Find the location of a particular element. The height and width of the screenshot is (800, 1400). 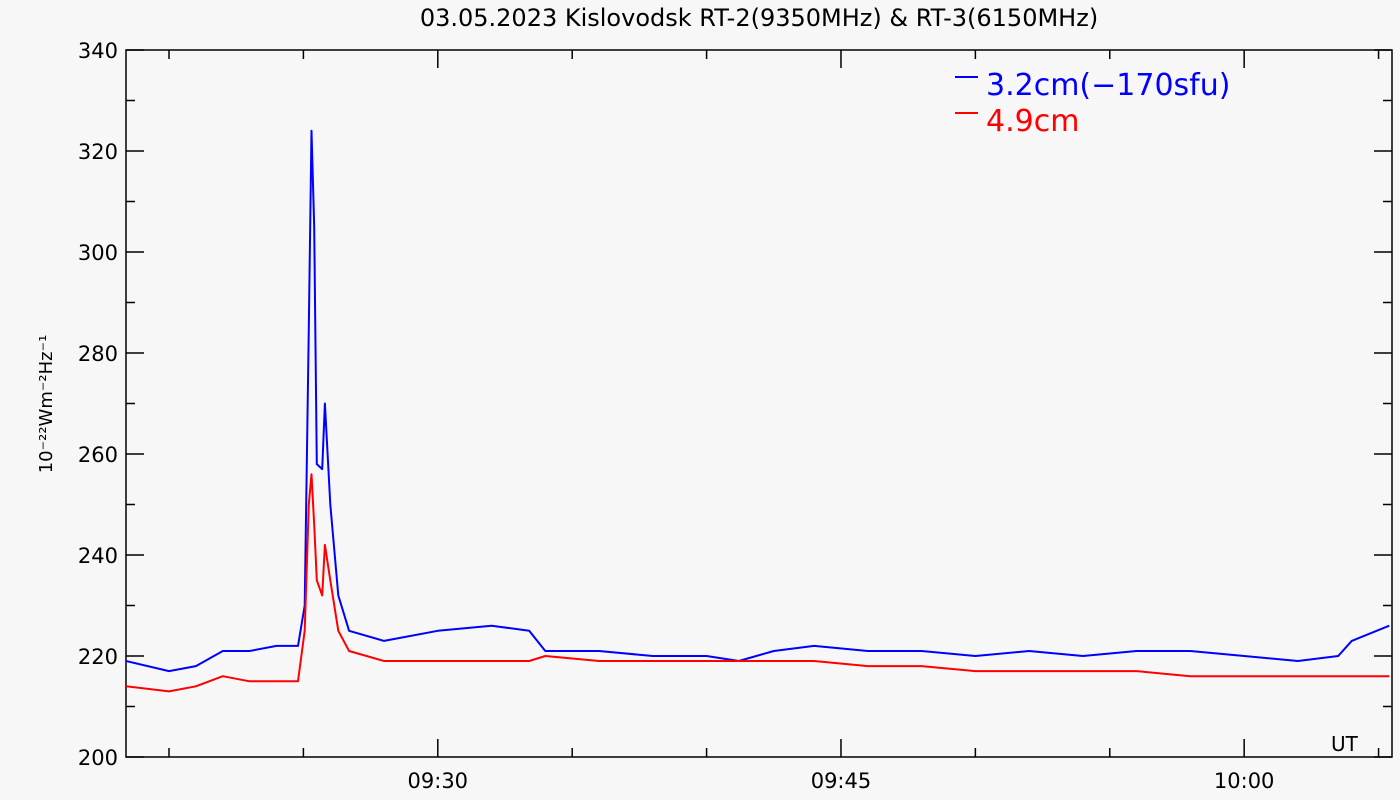

x-tick-label: 09:45 is located at coordinates (841, 781).